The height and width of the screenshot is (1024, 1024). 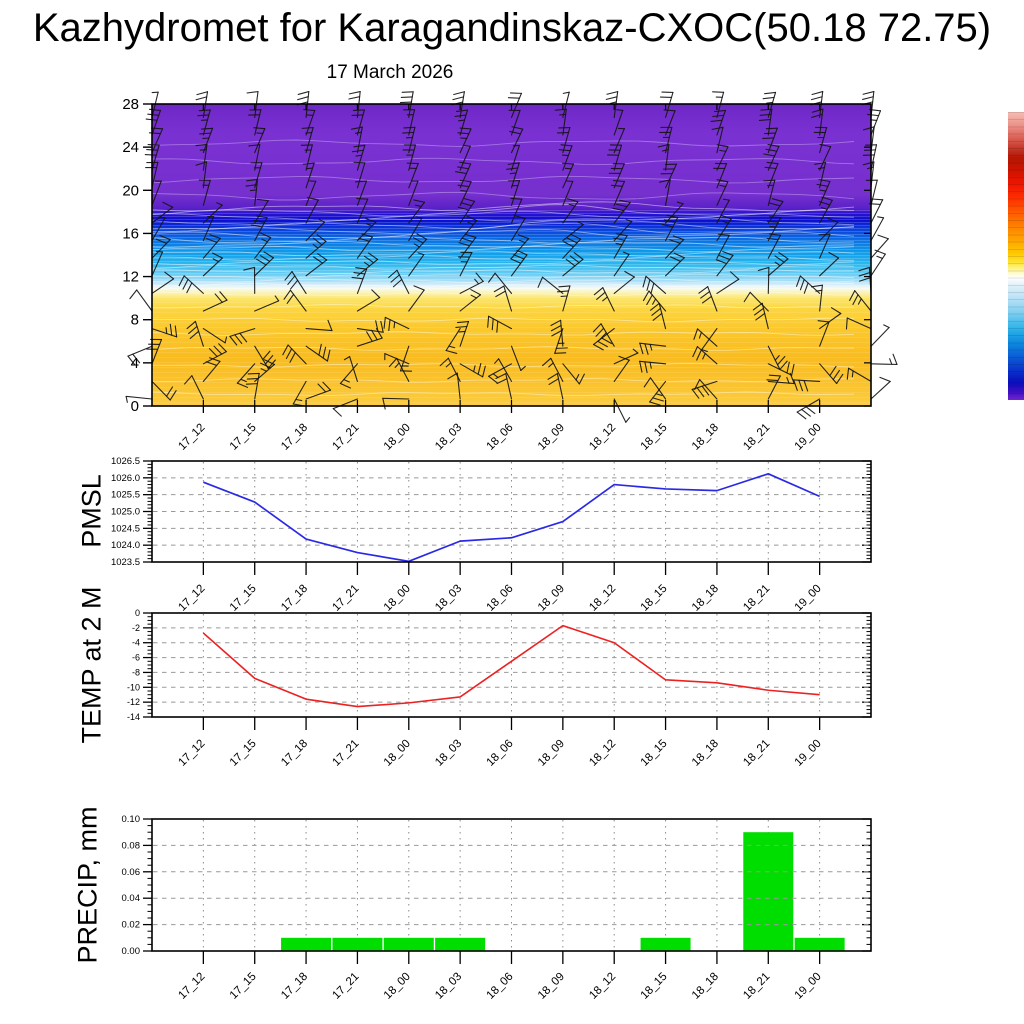 What do you see at coordinates (131, 898) in the screenshot?
I see `y-tick-label: 0.04` at bounding box center [131, 898].